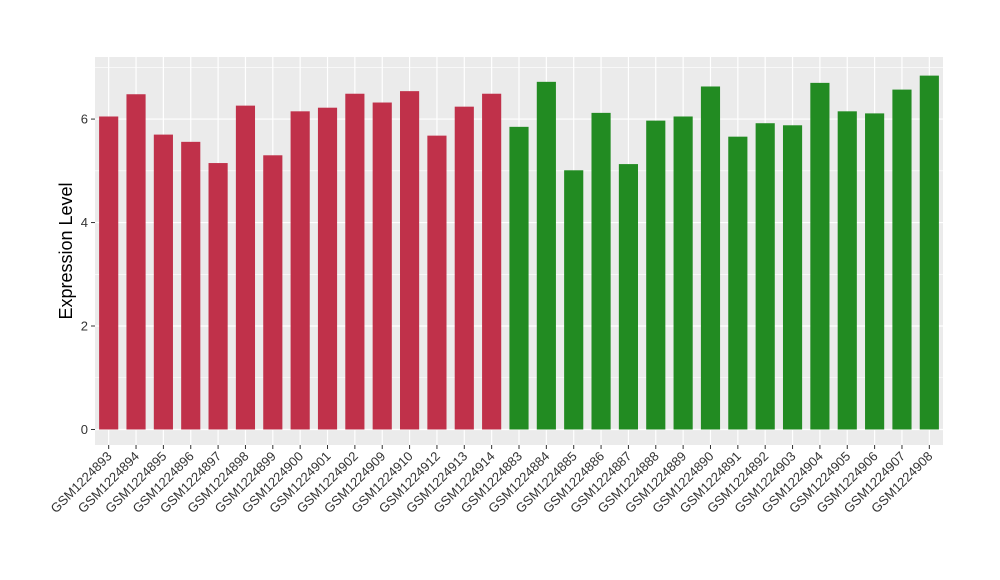 The height and width of the screenshot is (580, 1000). Describe the element at coordinates (88, 274) in the screenshot. I see `y-axis: 0 2 4 6` at that location.